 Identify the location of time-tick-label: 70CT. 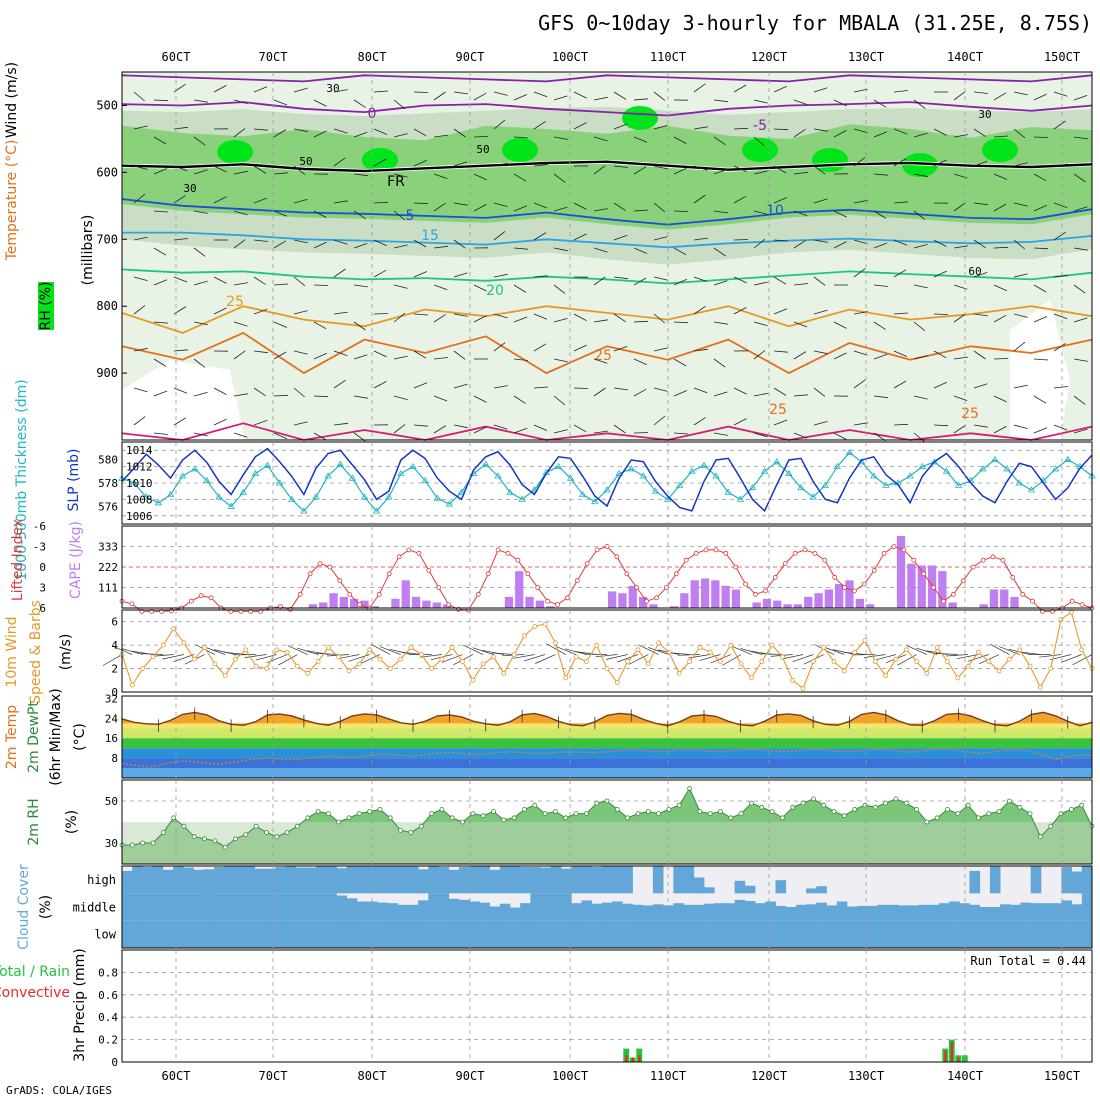
(273, 1076).